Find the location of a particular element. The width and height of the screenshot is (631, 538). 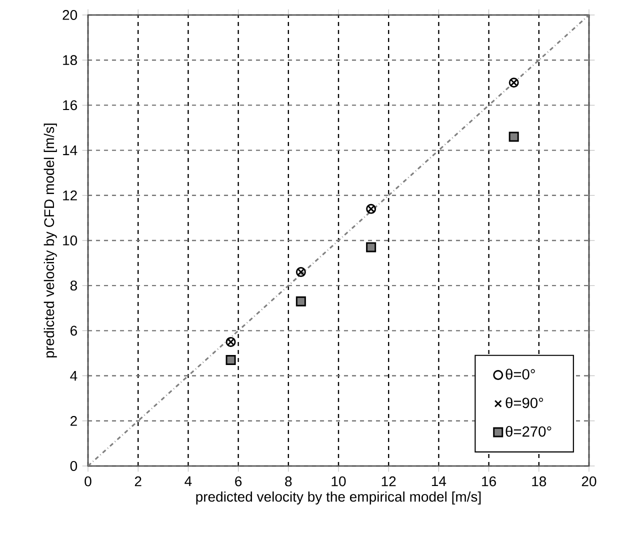

x-tick-label: 8 is located at coordinates (288, 481).